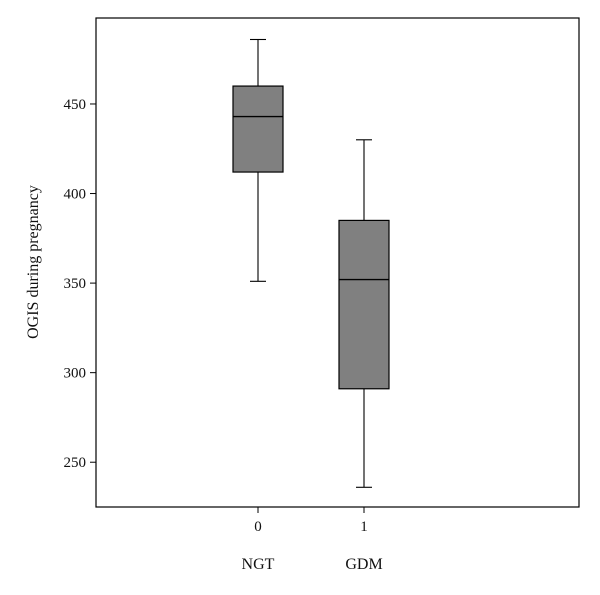 The image size is (600, 595). What do you see at coordinates (363, 564) in the screenshot?
I see `x-group-label: GDM` at bounding box center [363, 564].